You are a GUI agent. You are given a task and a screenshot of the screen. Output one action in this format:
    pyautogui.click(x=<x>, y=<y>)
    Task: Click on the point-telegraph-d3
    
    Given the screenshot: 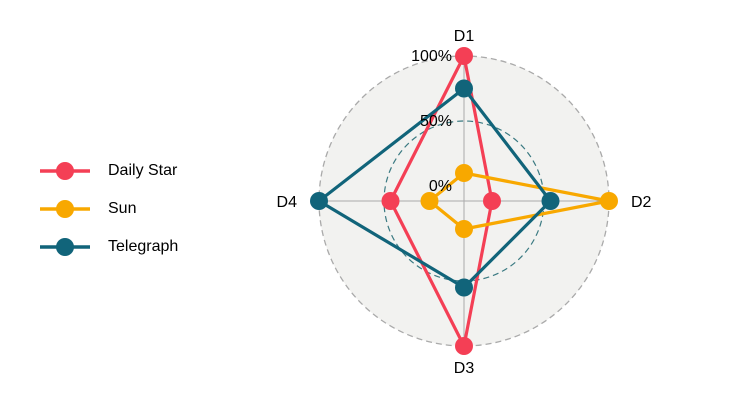 What is the action you would take?
    pyautogui.click(x=464, y=287)
    